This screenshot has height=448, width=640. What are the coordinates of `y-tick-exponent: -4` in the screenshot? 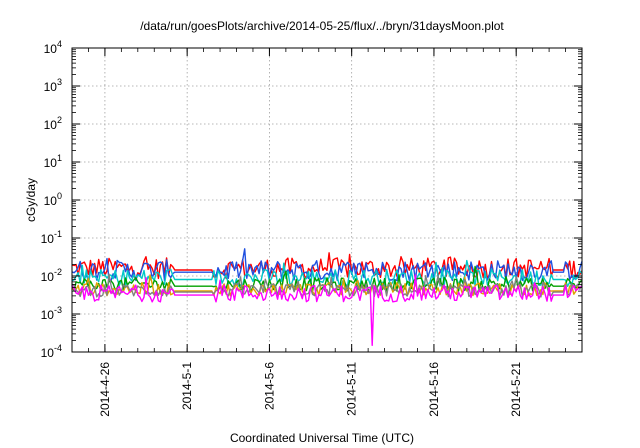 It's located at (58, 348).